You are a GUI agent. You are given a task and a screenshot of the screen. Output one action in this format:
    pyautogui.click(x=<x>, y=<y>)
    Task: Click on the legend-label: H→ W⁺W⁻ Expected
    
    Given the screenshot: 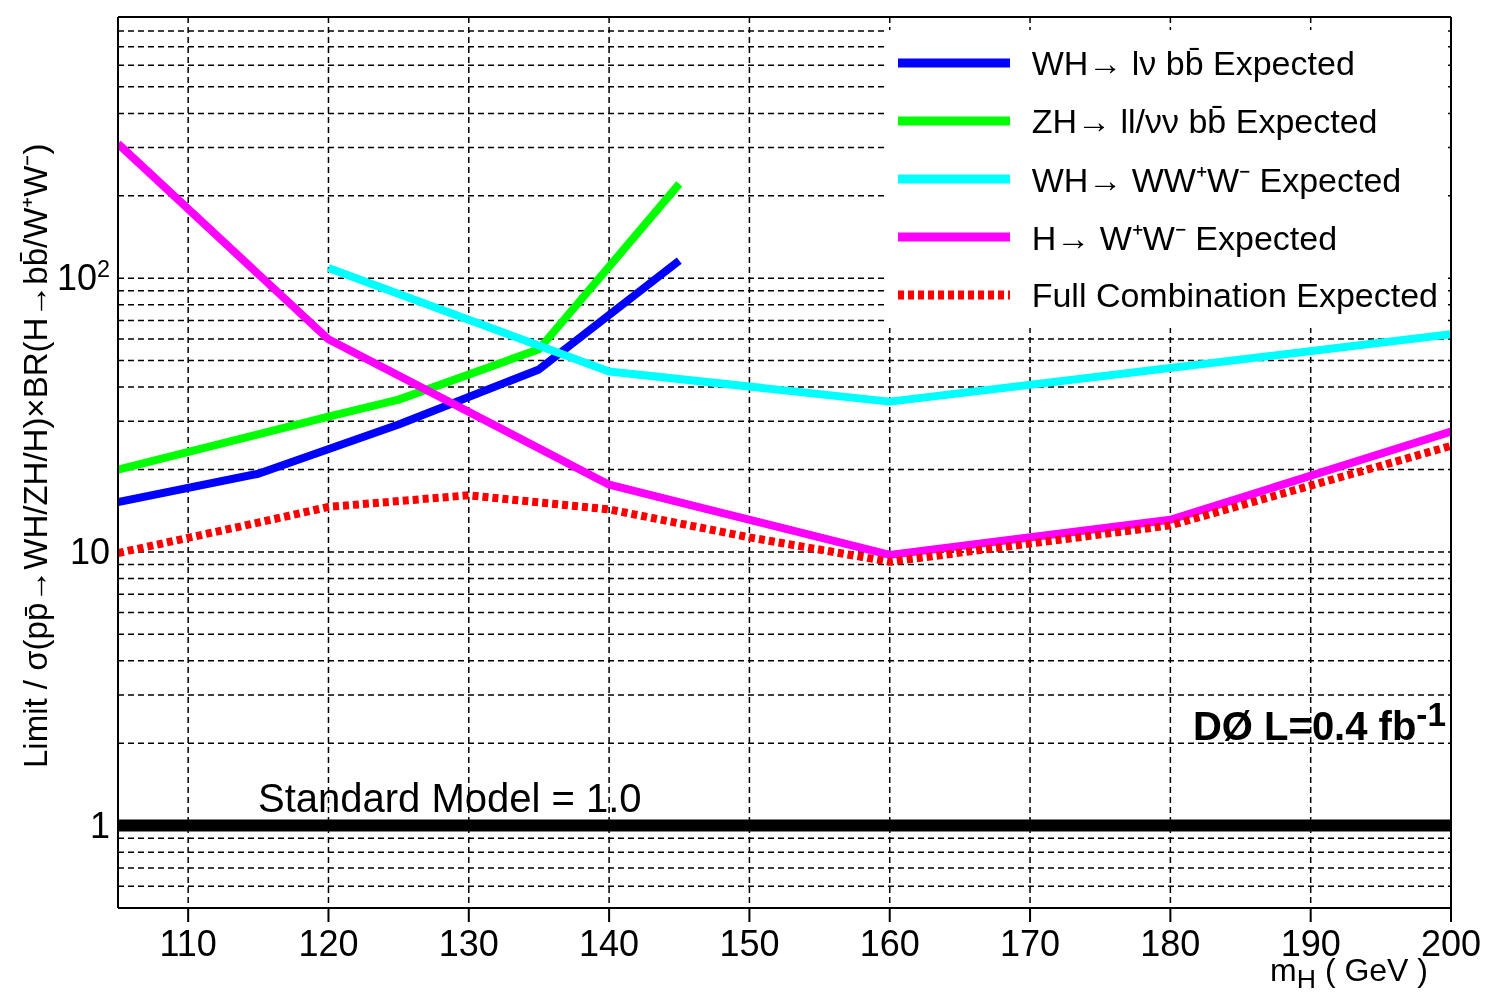 What is the action you would take?
    pyautogui.click(x=1184, y=238)
    